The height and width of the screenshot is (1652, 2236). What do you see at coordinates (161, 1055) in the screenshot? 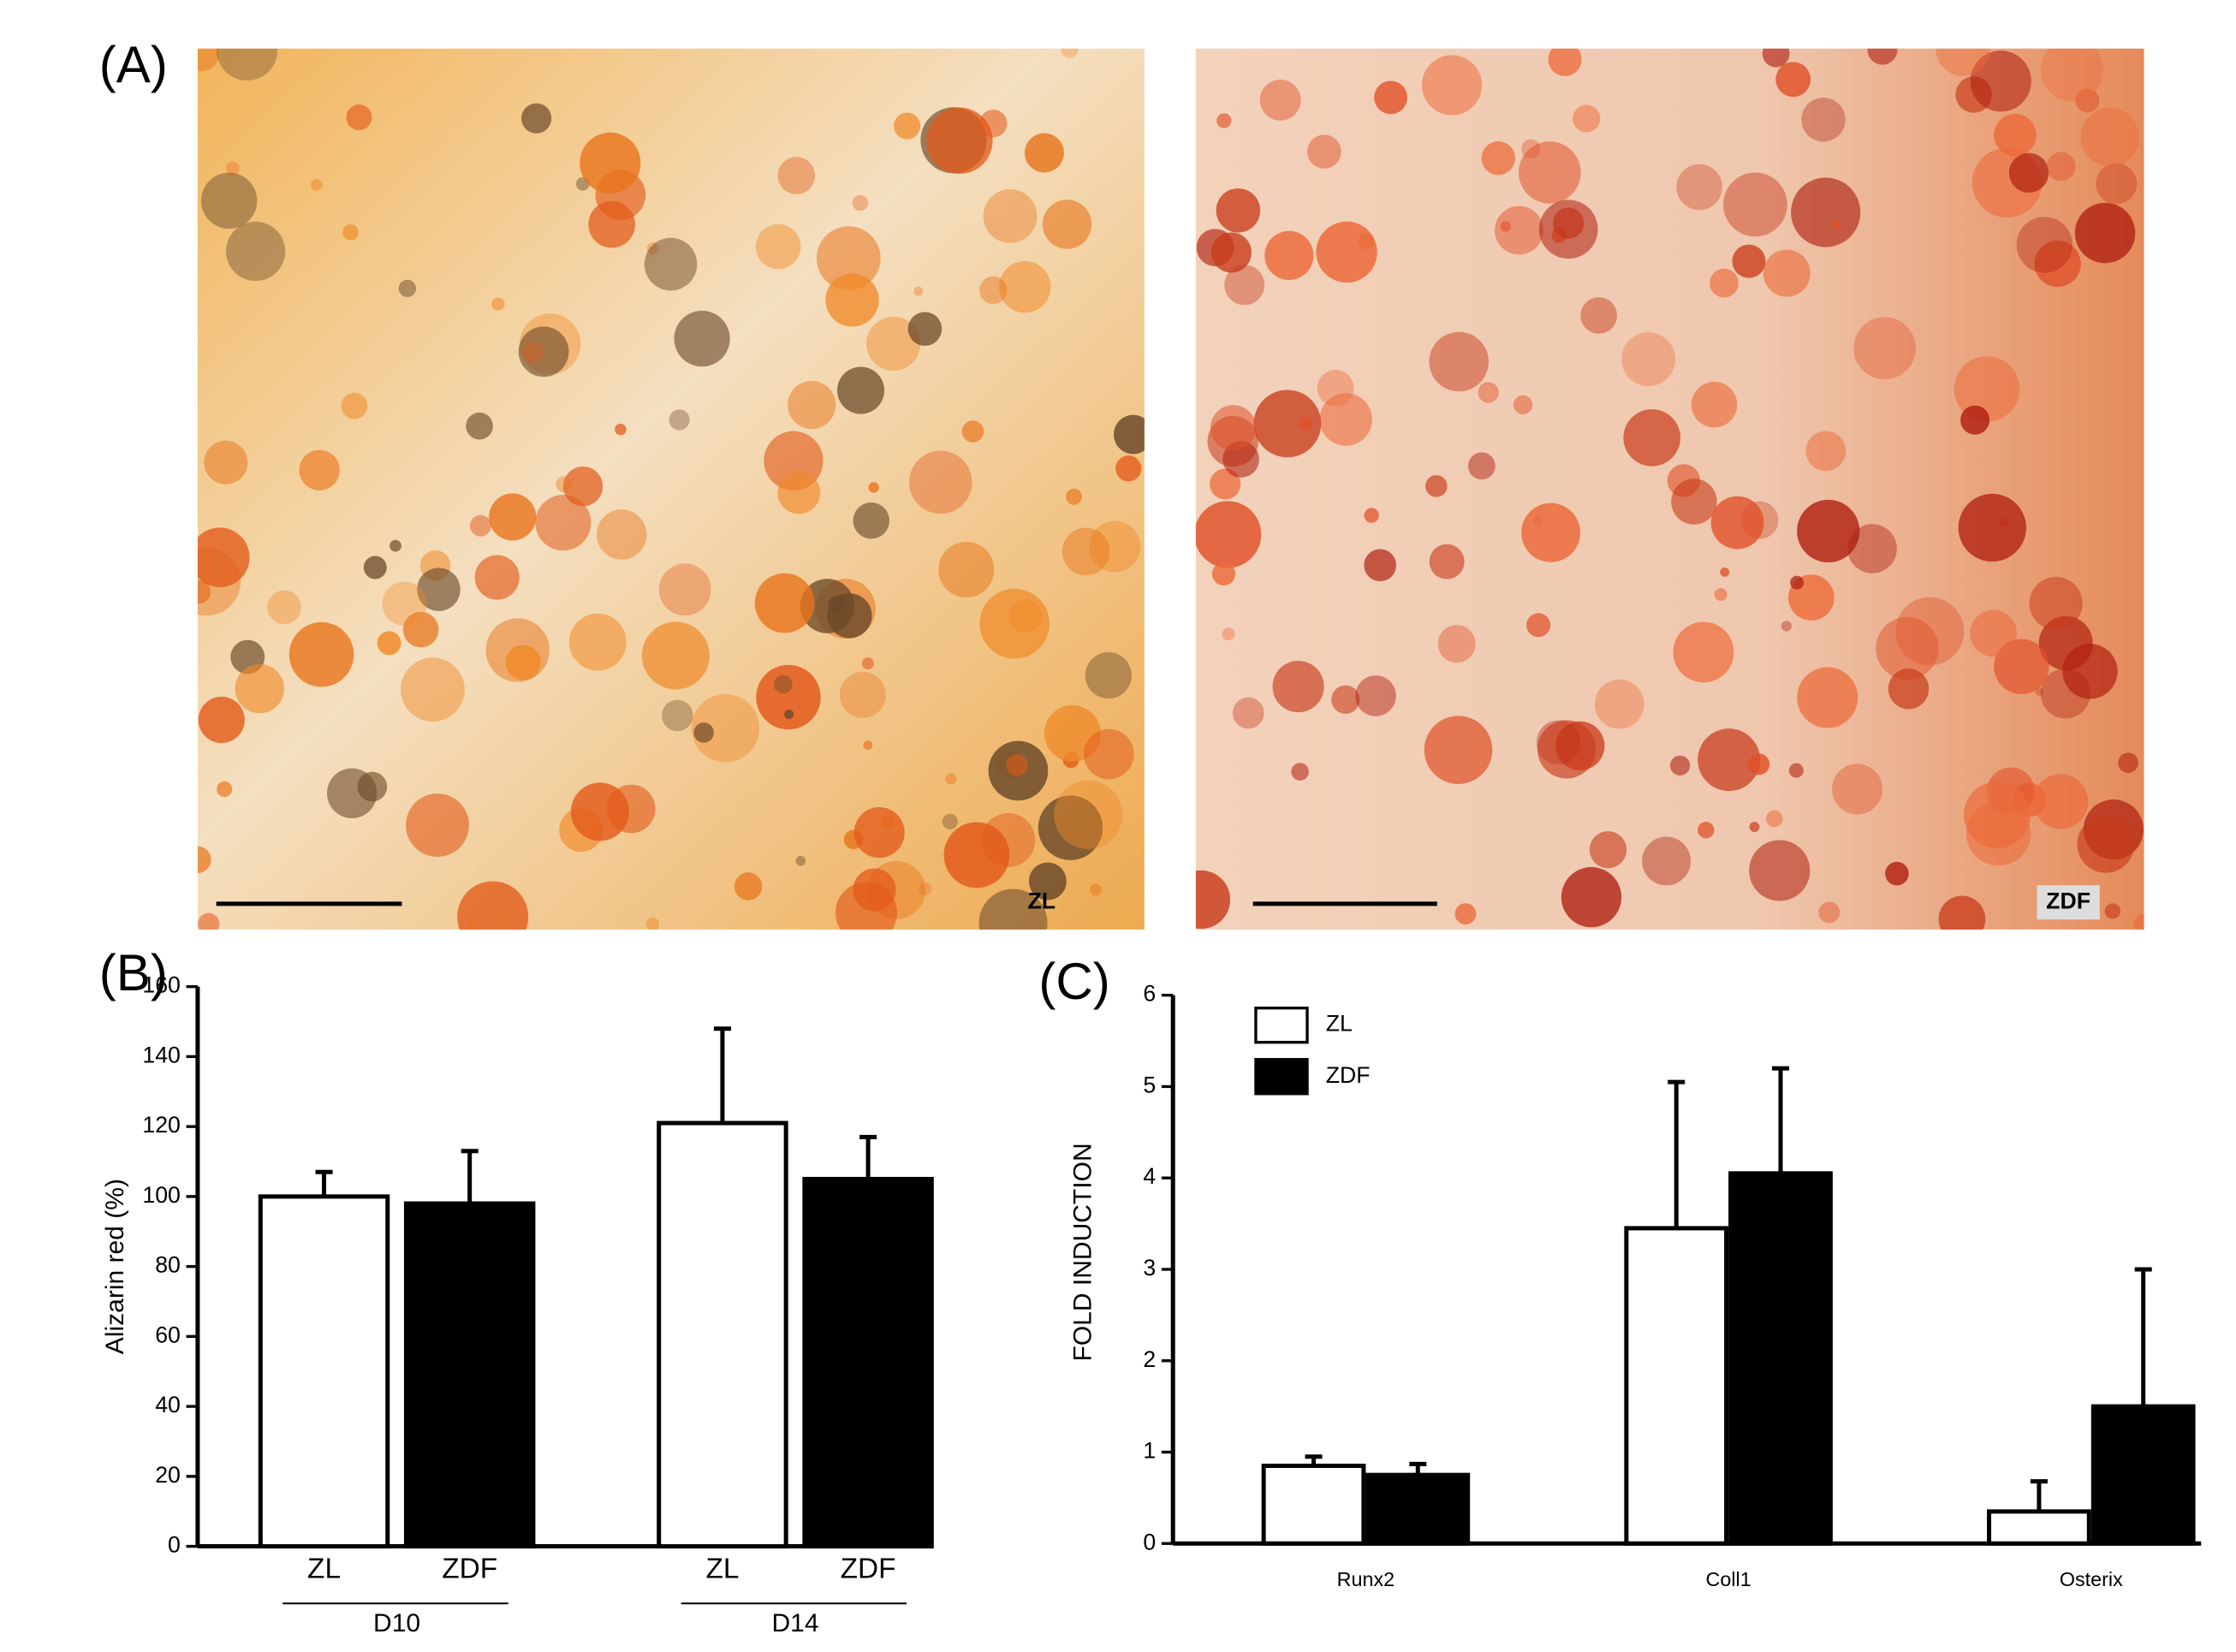
I see `y-tick-label: 140` at bounding box center [161, 1055].